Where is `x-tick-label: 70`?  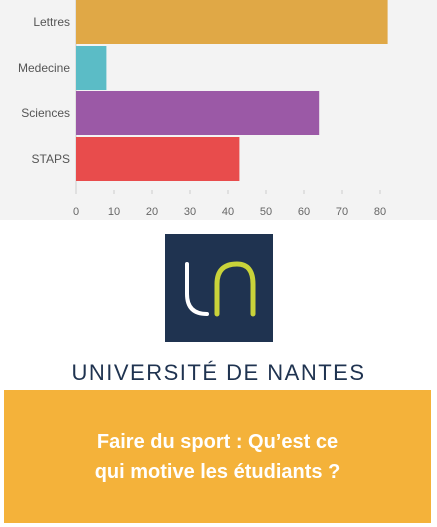
x-tick-label: 70 is located at coordinates (342, 212).